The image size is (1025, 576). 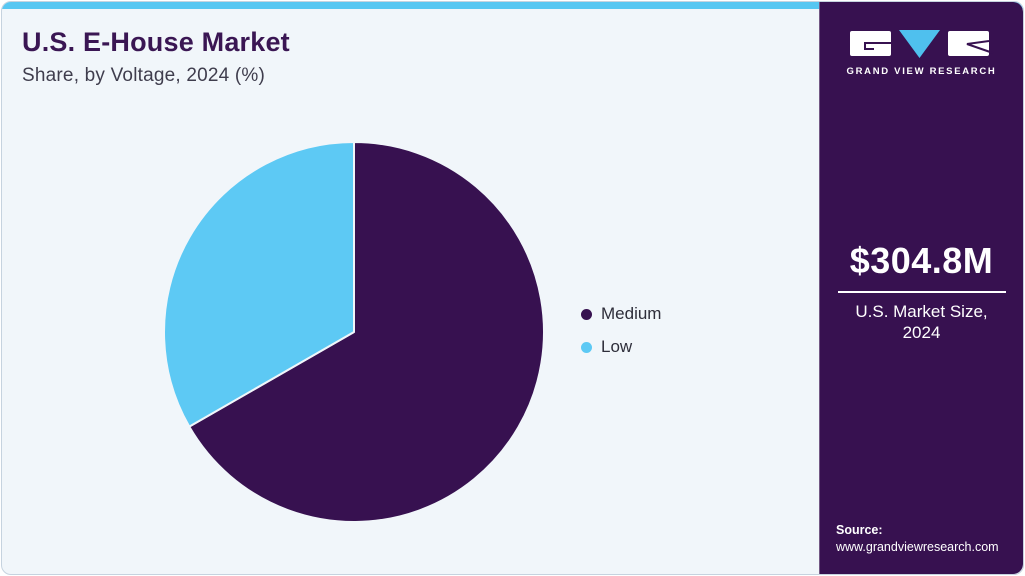 I want to click on gvr-logo-icon, so click(x=921, y=44).